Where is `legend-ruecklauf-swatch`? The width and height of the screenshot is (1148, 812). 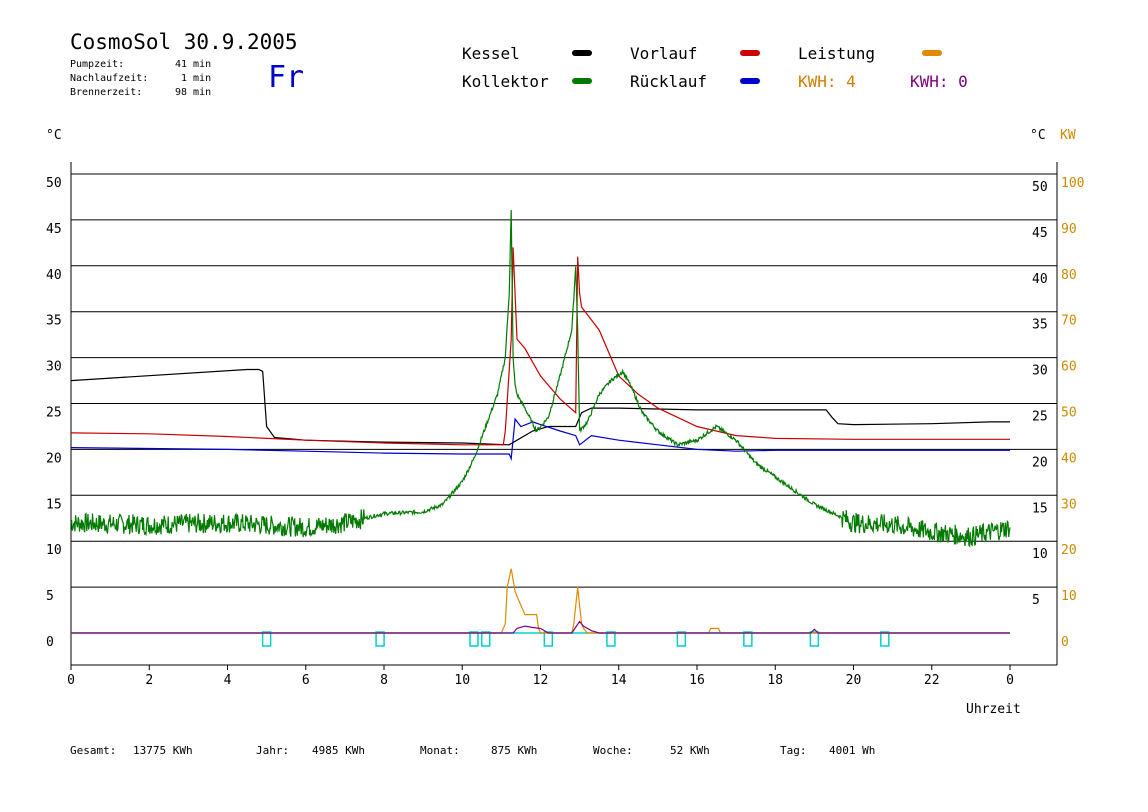 legend-ruecklauf-swatch is located at coordinates (750, 81).